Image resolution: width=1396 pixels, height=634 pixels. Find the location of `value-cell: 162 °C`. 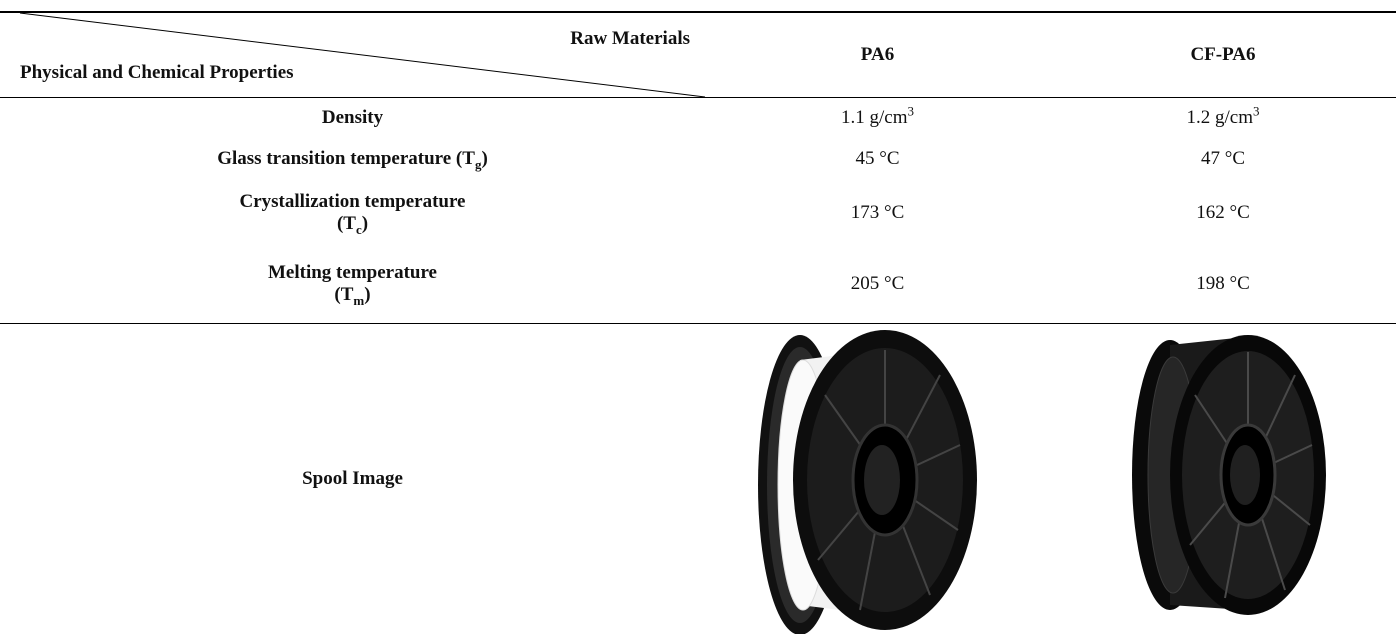

value-cell: 162 °C is located at coordinates (1223, 213).